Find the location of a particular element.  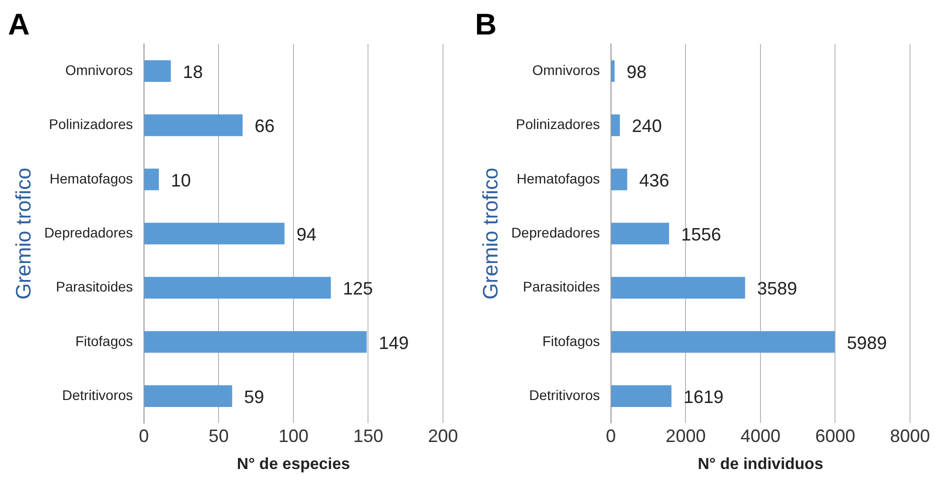

x-axis-title: N° de especies is located at coordinates (293, 464).